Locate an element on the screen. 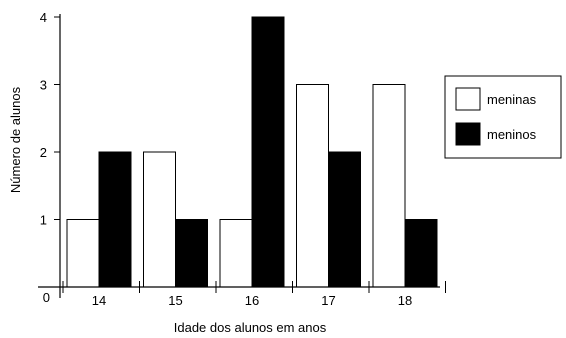  legend-label-meninos: meninos is located at coordinates (512, 134).